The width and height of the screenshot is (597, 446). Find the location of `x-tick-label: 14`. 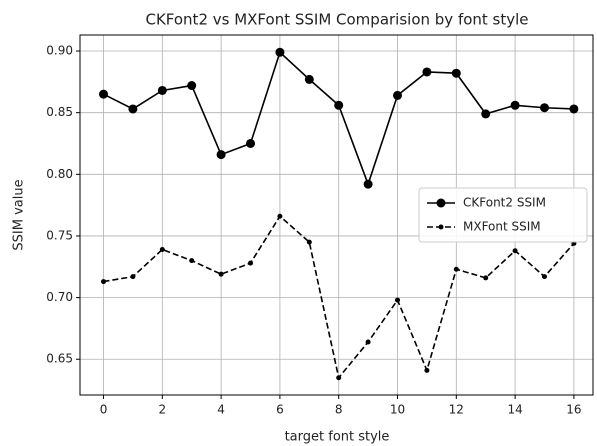

x-tick-label: 14 is located at coordinates (514, 410).